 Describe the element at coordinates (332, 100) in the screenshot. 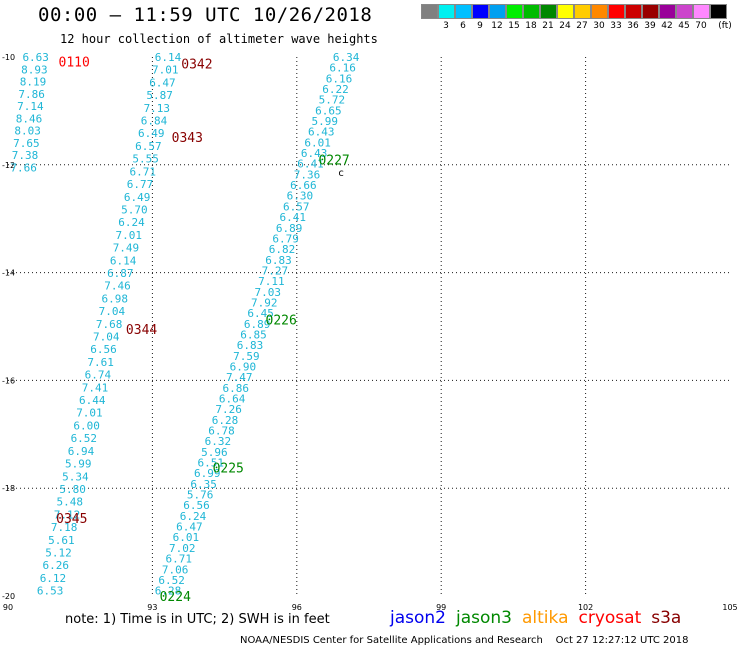

I see `swh-value: 5.72` at that location.